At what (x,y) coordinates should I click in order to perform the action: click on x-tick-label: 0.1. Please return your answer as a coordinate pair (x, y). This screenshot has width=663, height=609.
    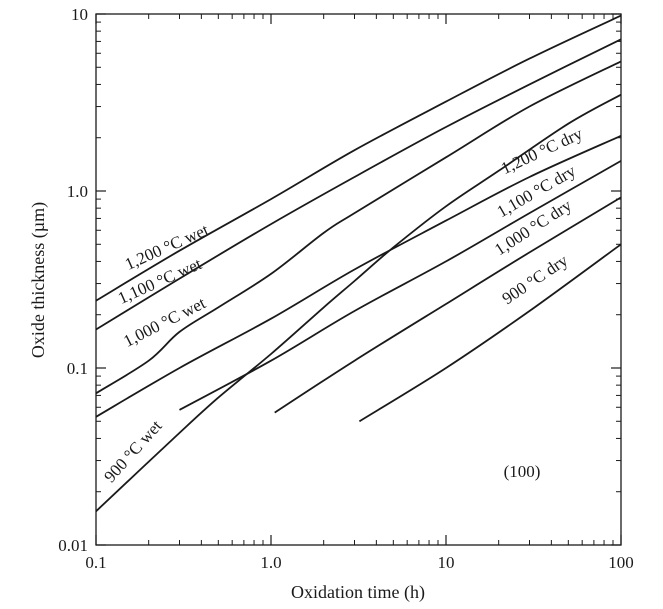
    Looking at the image, I should click on (95, 562).